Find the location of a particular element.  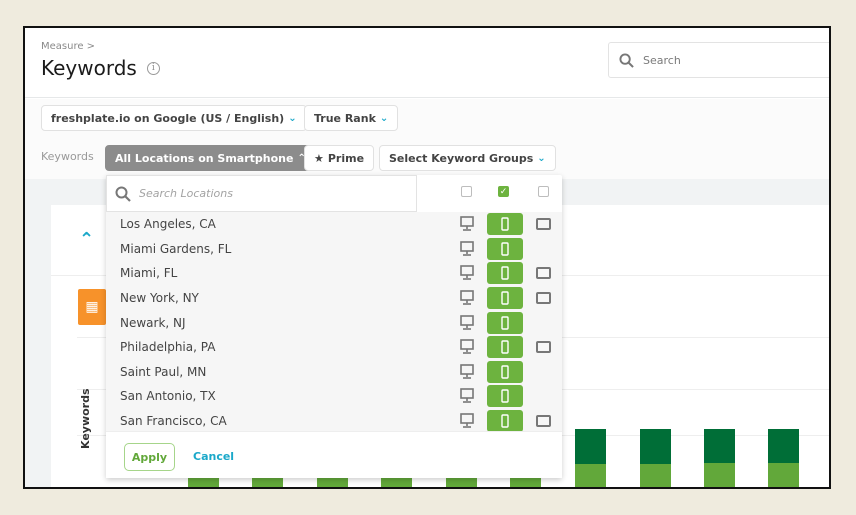

location-row: New York, NY is located at coordinates (334, 298).